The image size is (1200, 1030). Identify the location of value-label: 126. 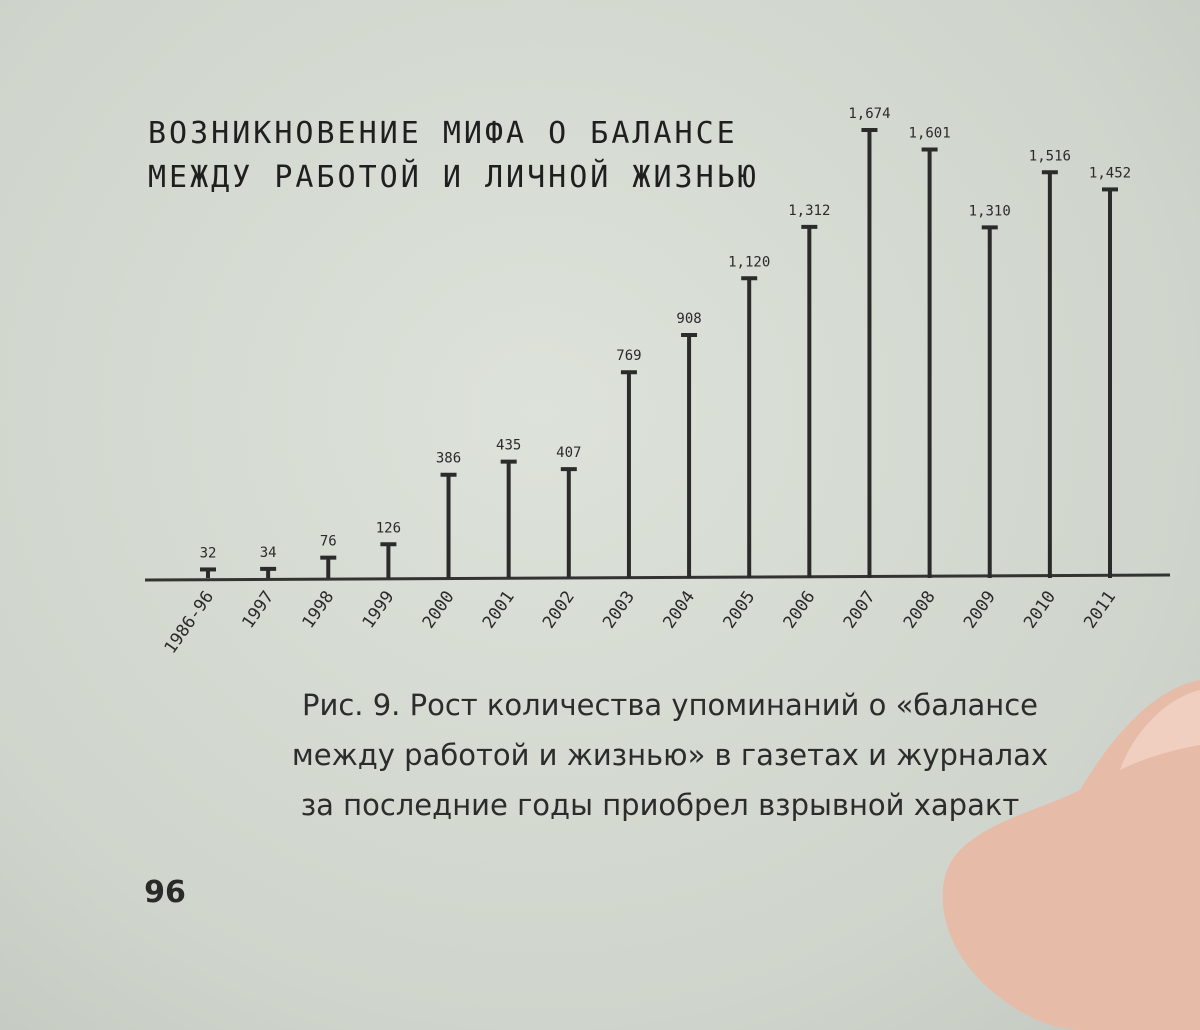
(388, 528).